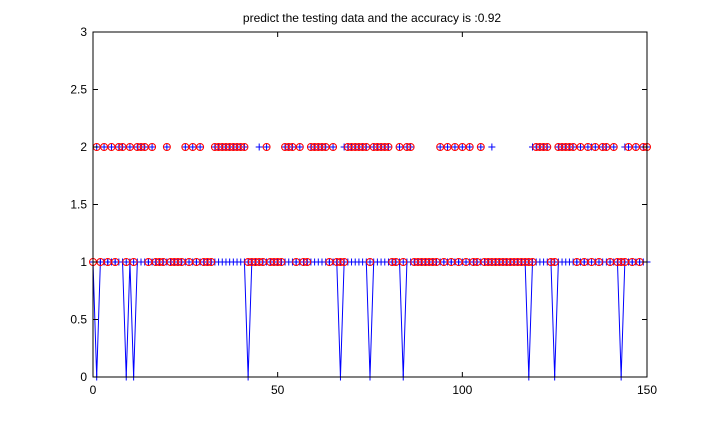  Describe the element at coordinates (78, 90) in the screenshot. I see `y-tick-label: 2.5` at that location.